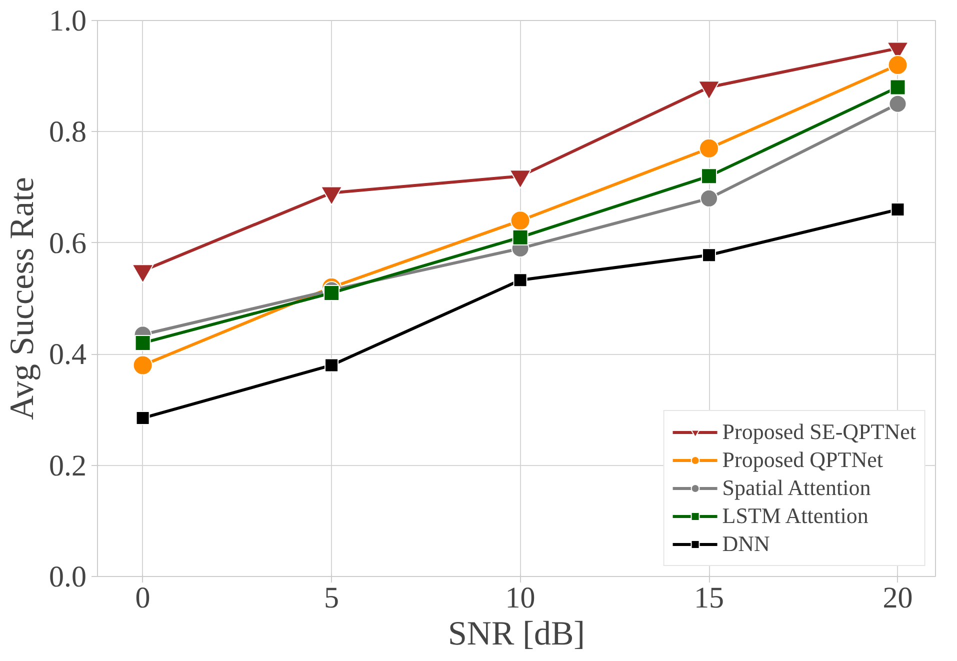 The height and width of the screenshot is (661, 957). I want to click on y-tick-label: 0.0, so click(67, 577).